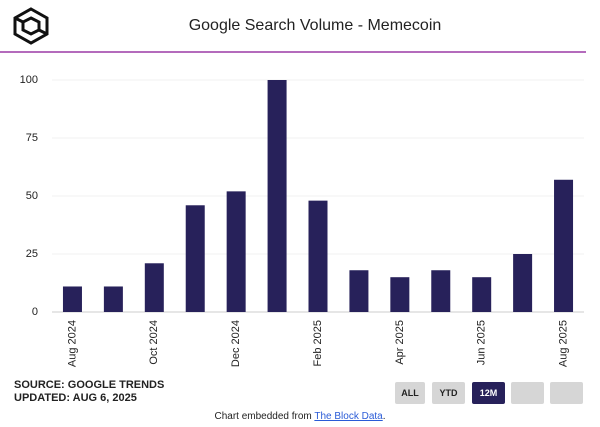 Image resolution: width=600 pixels, height=427 pixels. Describe the element at coordinates (31, 26) in the screenshot. I see `logo` at that location.